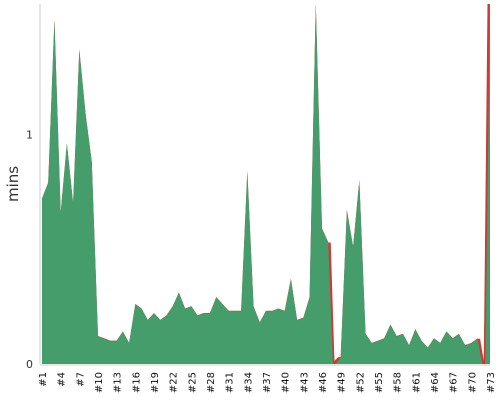  I want to click on x-tick-label-7: #7, so click(80, 379).